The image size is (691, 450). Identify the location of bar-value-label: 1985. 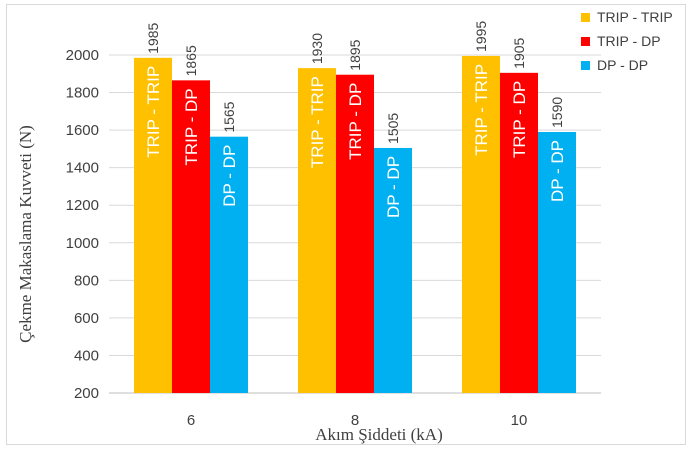
(153, 37).